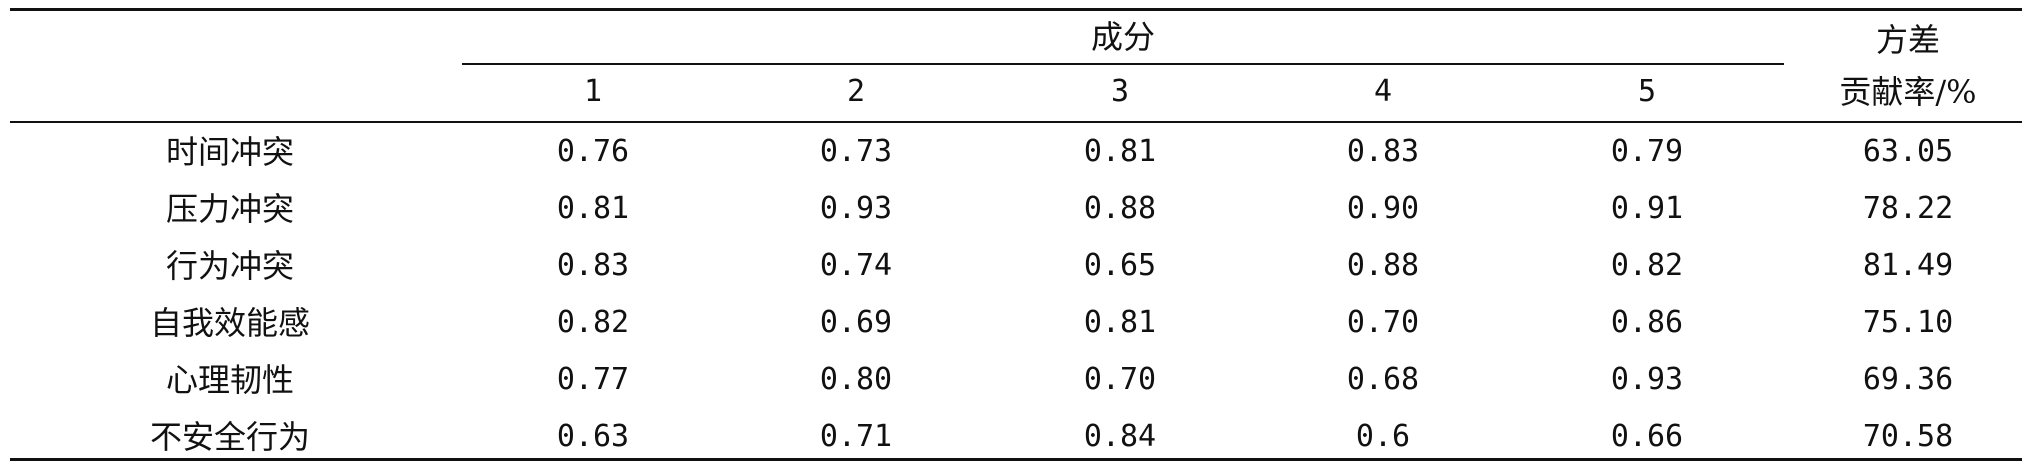  Describe the element at coordinates (229, 323) in the screenshot. I see `row-label: 自我效能感` at that location.